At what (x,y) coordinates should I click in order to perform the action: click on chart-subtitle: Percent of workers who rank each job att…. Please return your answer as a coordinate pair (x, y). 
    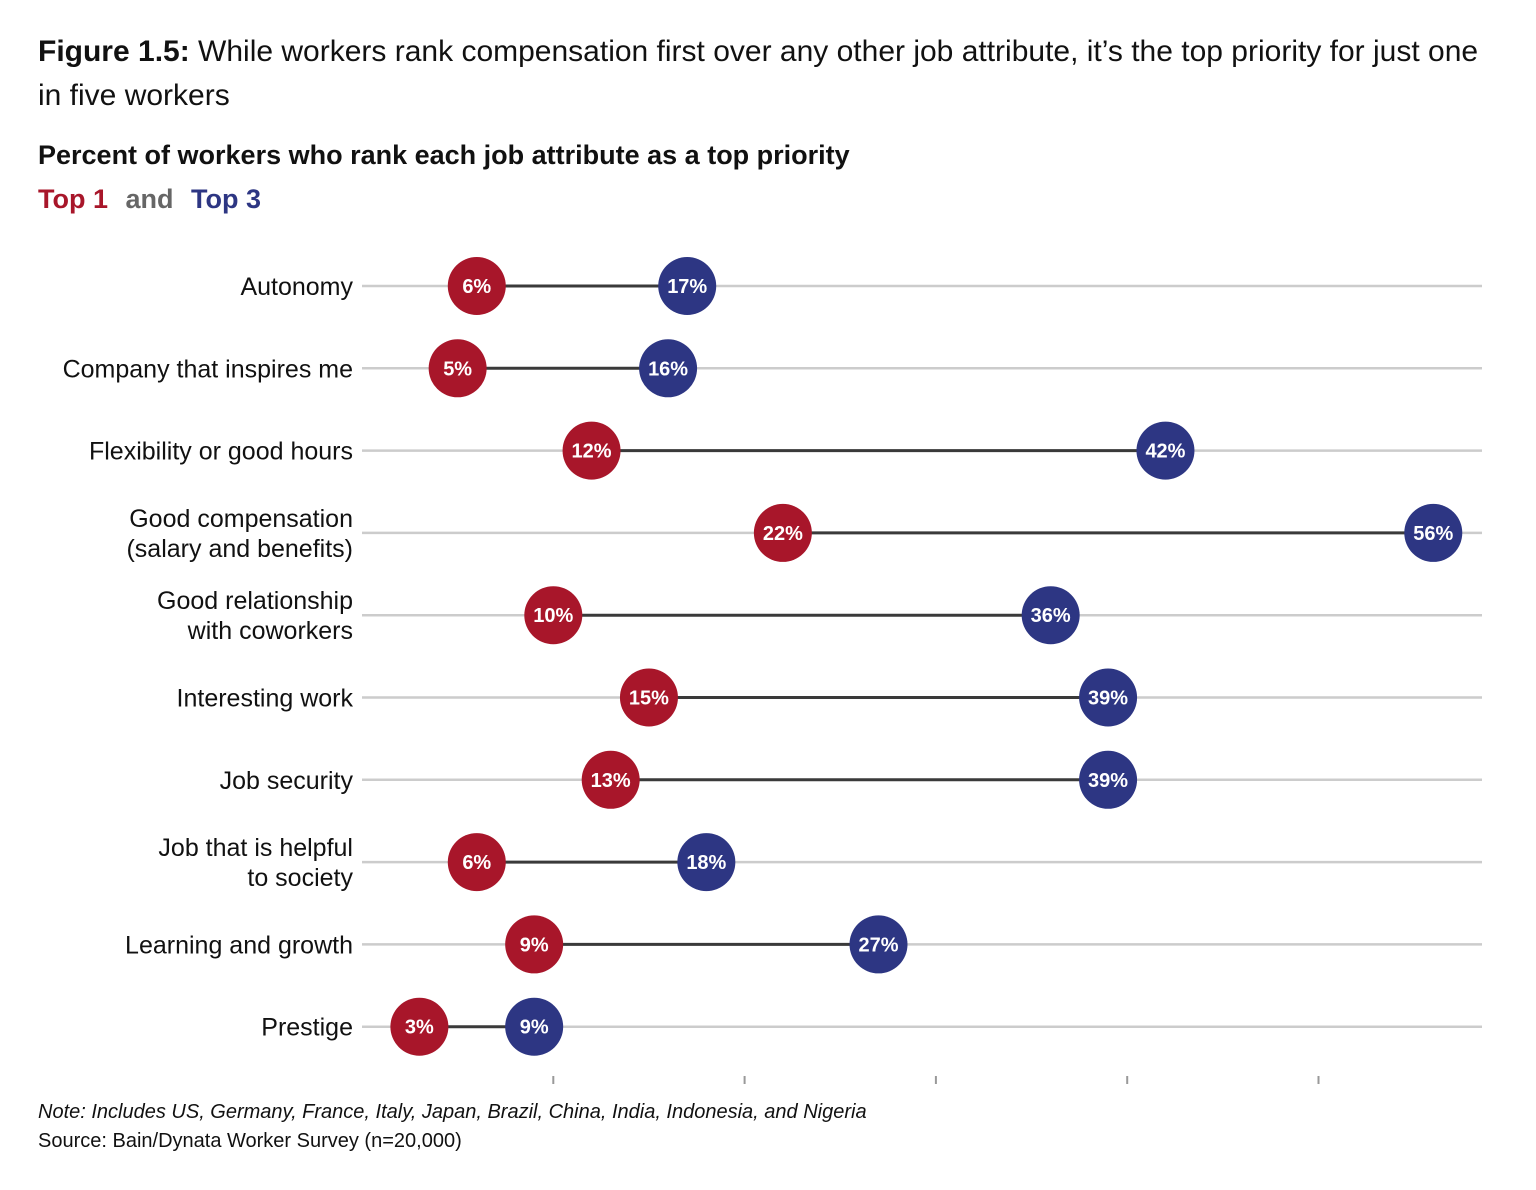
    Looking at the image, I should click on (444, 155).